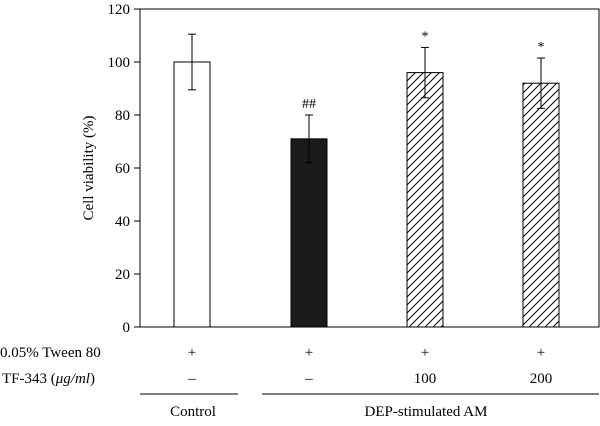 Image resolution: width=600 pixels, height=426 pixels. Describe the element at coordinates (50, 353) in the screenshot. I see `condition-label-tween: 0.05% Tween 80` at that location.